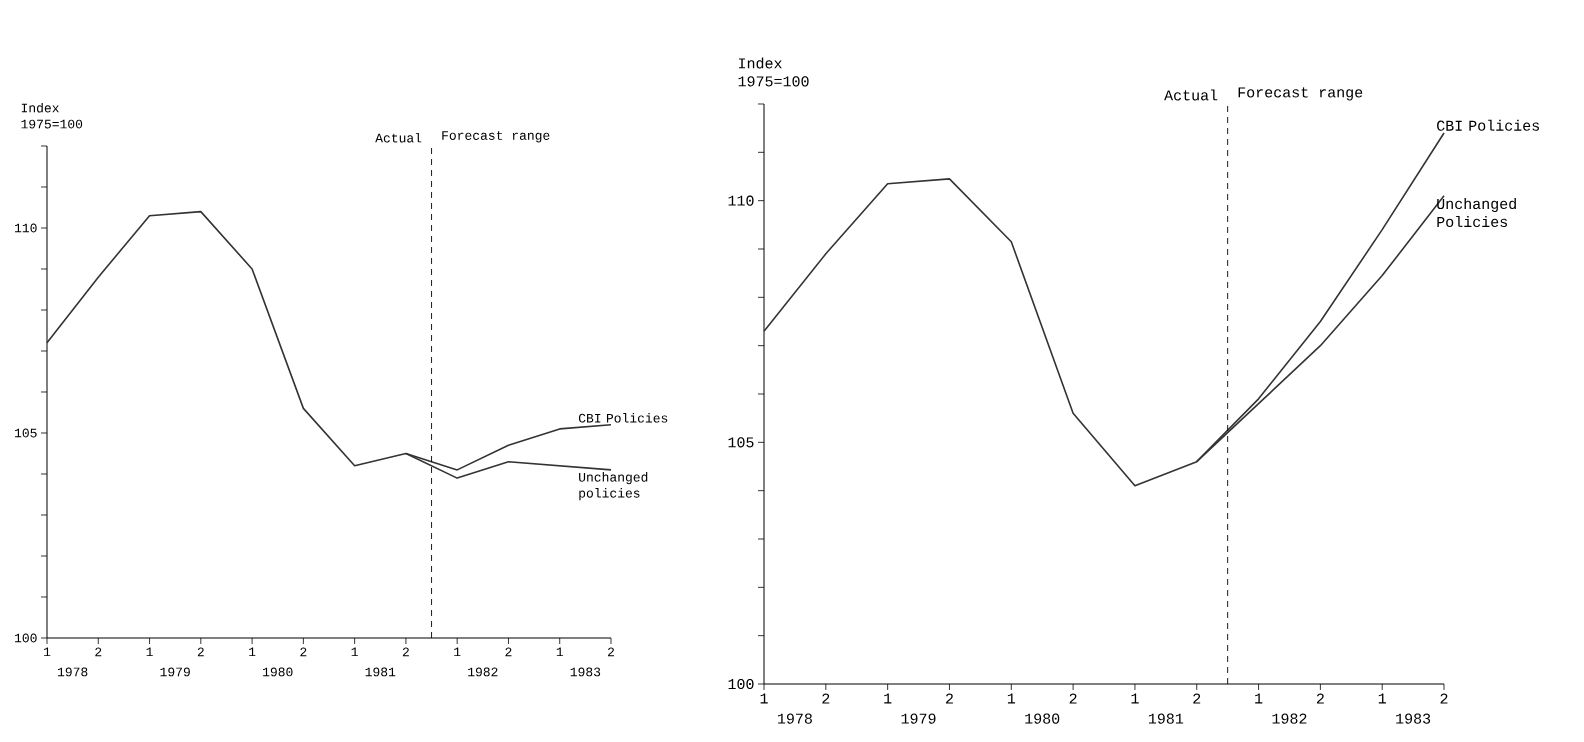 This screenshot has height=742, width=1584. I want to click on series-label: Unchanged policies, so click(613, 486).